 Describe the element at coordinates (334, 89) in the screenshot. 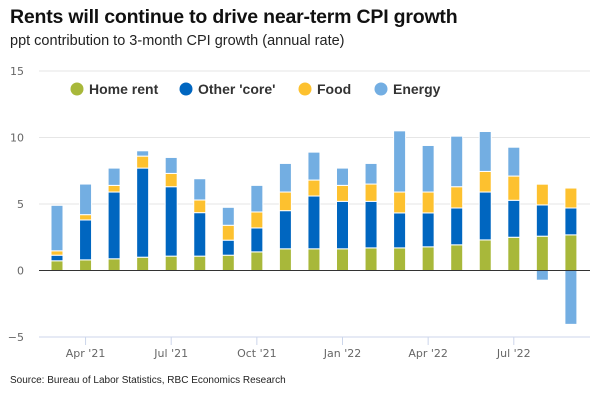

I see `legend-label: Food` at that location.